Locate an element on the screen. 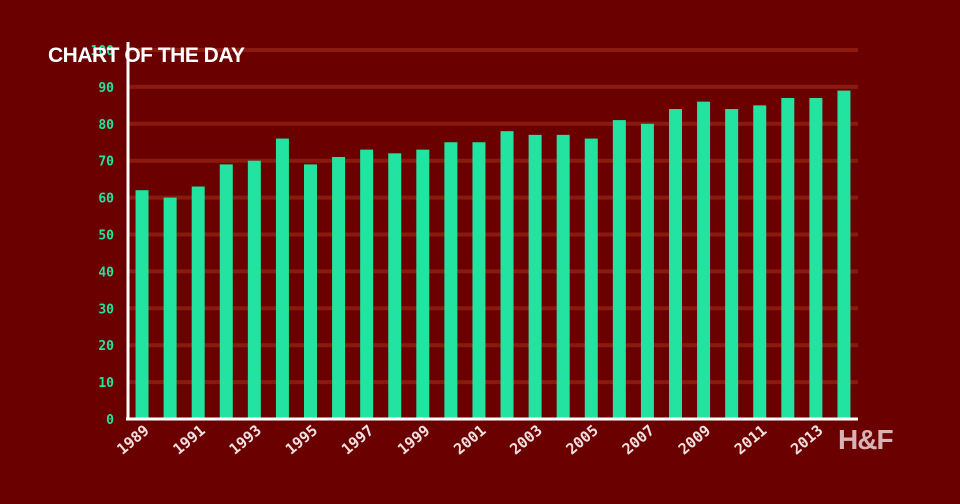 The width and height of the screenshot is (960, 504). x-tick-label-1989: 1989 is located at coordinates (132, 439).